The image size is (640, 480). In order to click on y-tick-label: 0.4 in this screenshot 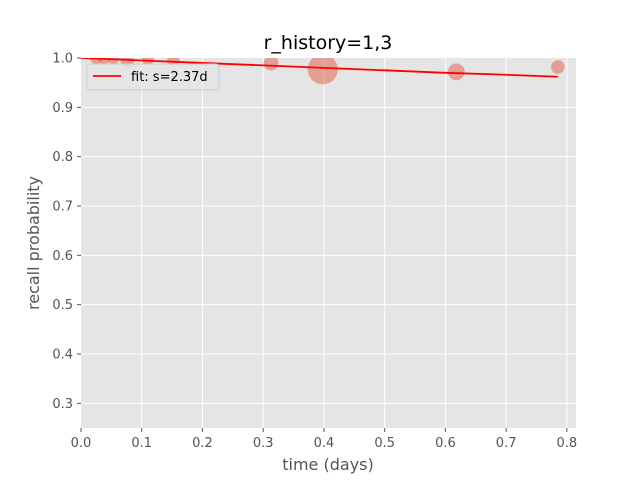, I will do `click(62, 355)`.